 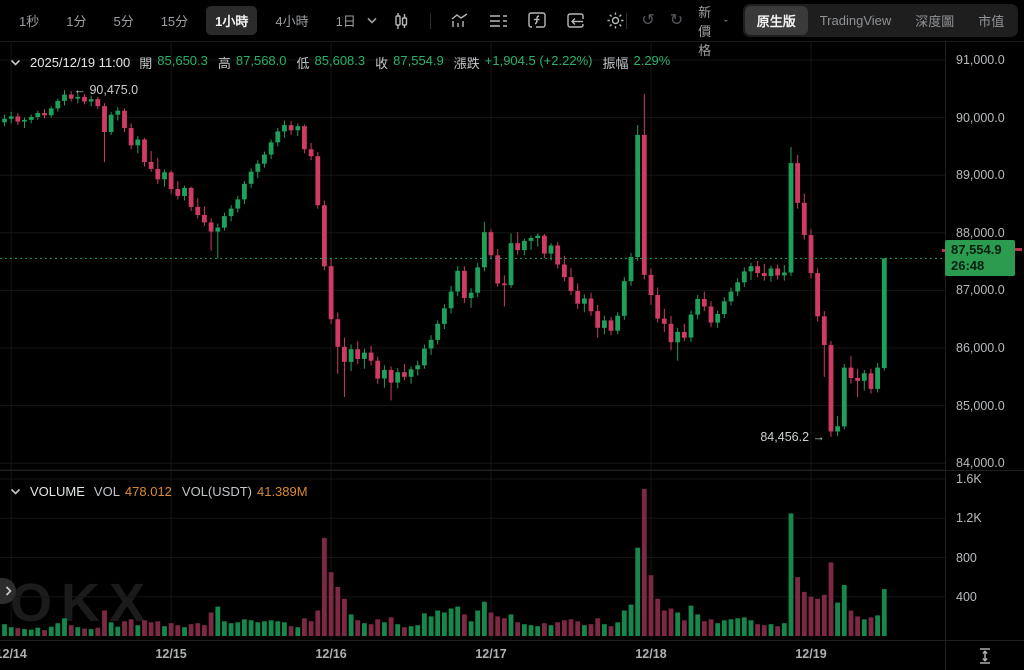 I want to click on ohlc-value: 85,650.3, so click(x=182, y=60).